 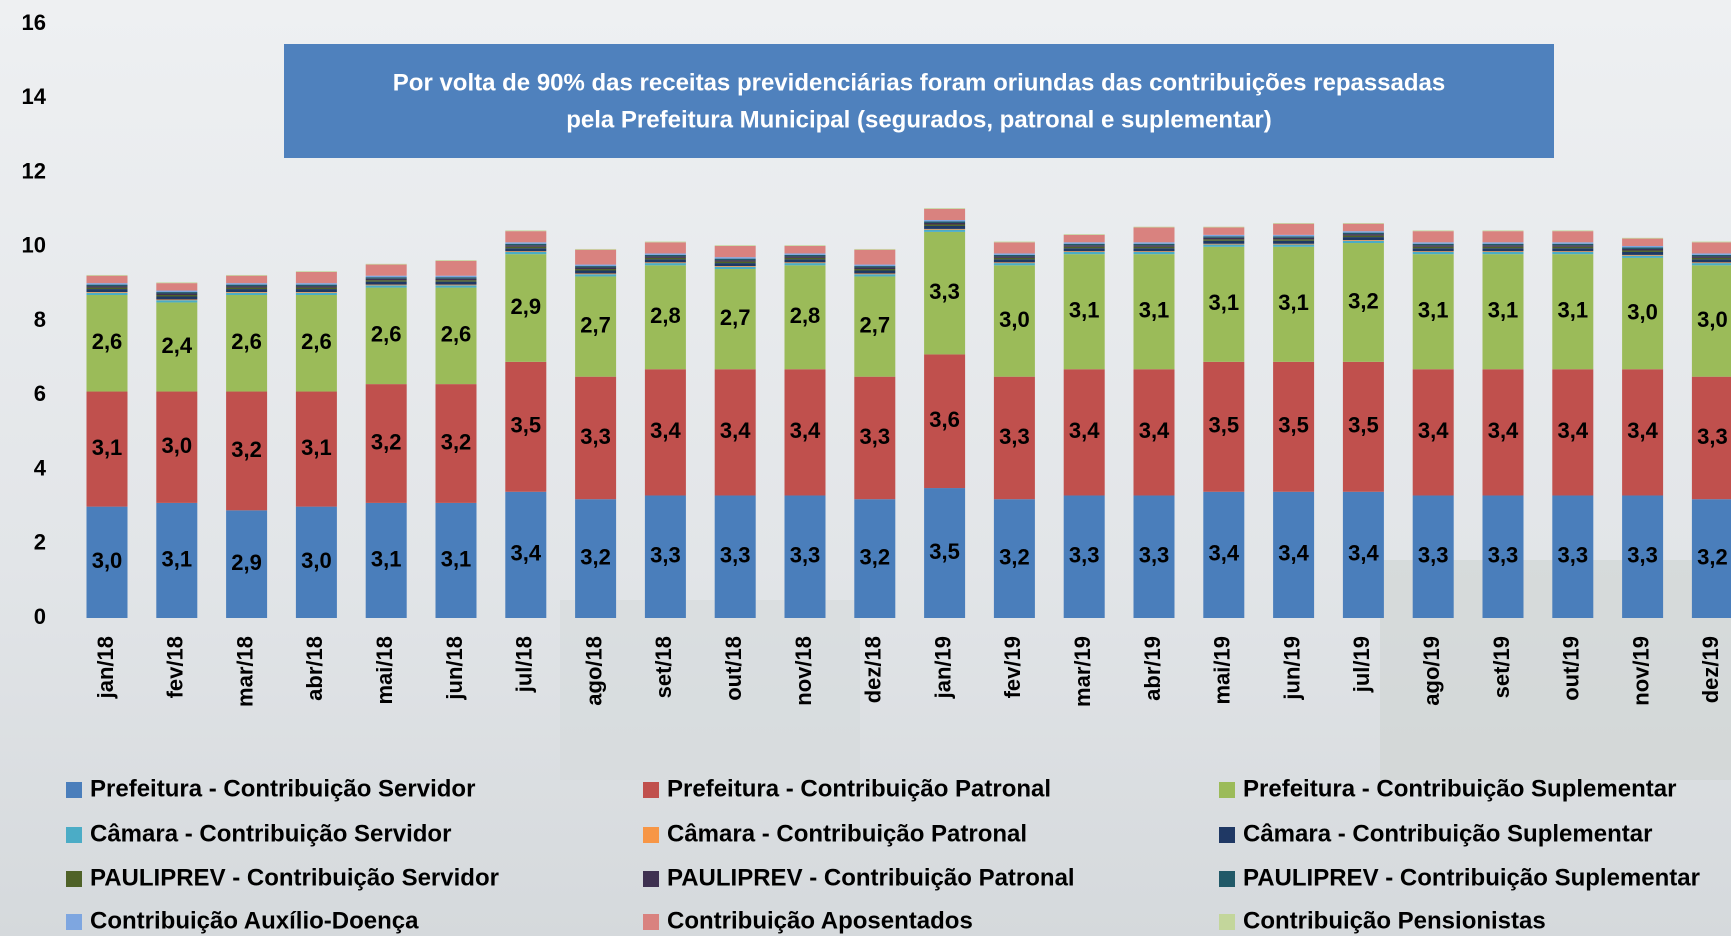 I want to click on x-tick-label: nov/18, so click(x=803, y=671).